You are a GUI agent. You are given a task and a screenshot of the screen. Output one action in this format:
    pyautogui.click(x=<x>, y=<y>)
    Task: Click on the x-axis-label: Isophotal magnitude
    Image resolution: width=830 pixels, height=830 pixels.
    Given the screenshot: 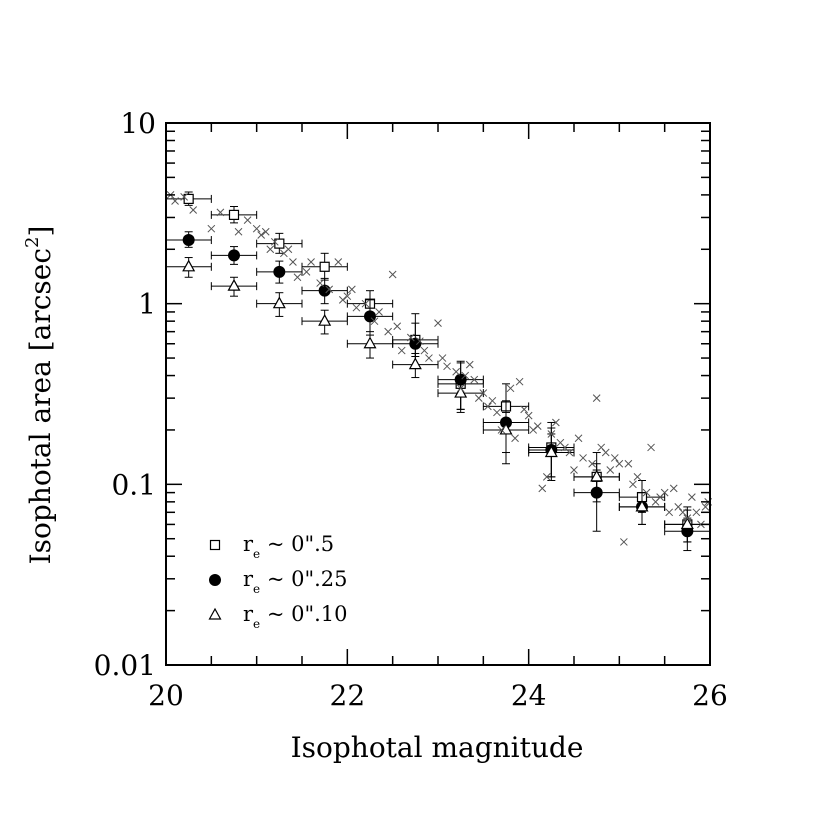 What is the action you would take?
    pyautogui.click(x=437, y=747)
    